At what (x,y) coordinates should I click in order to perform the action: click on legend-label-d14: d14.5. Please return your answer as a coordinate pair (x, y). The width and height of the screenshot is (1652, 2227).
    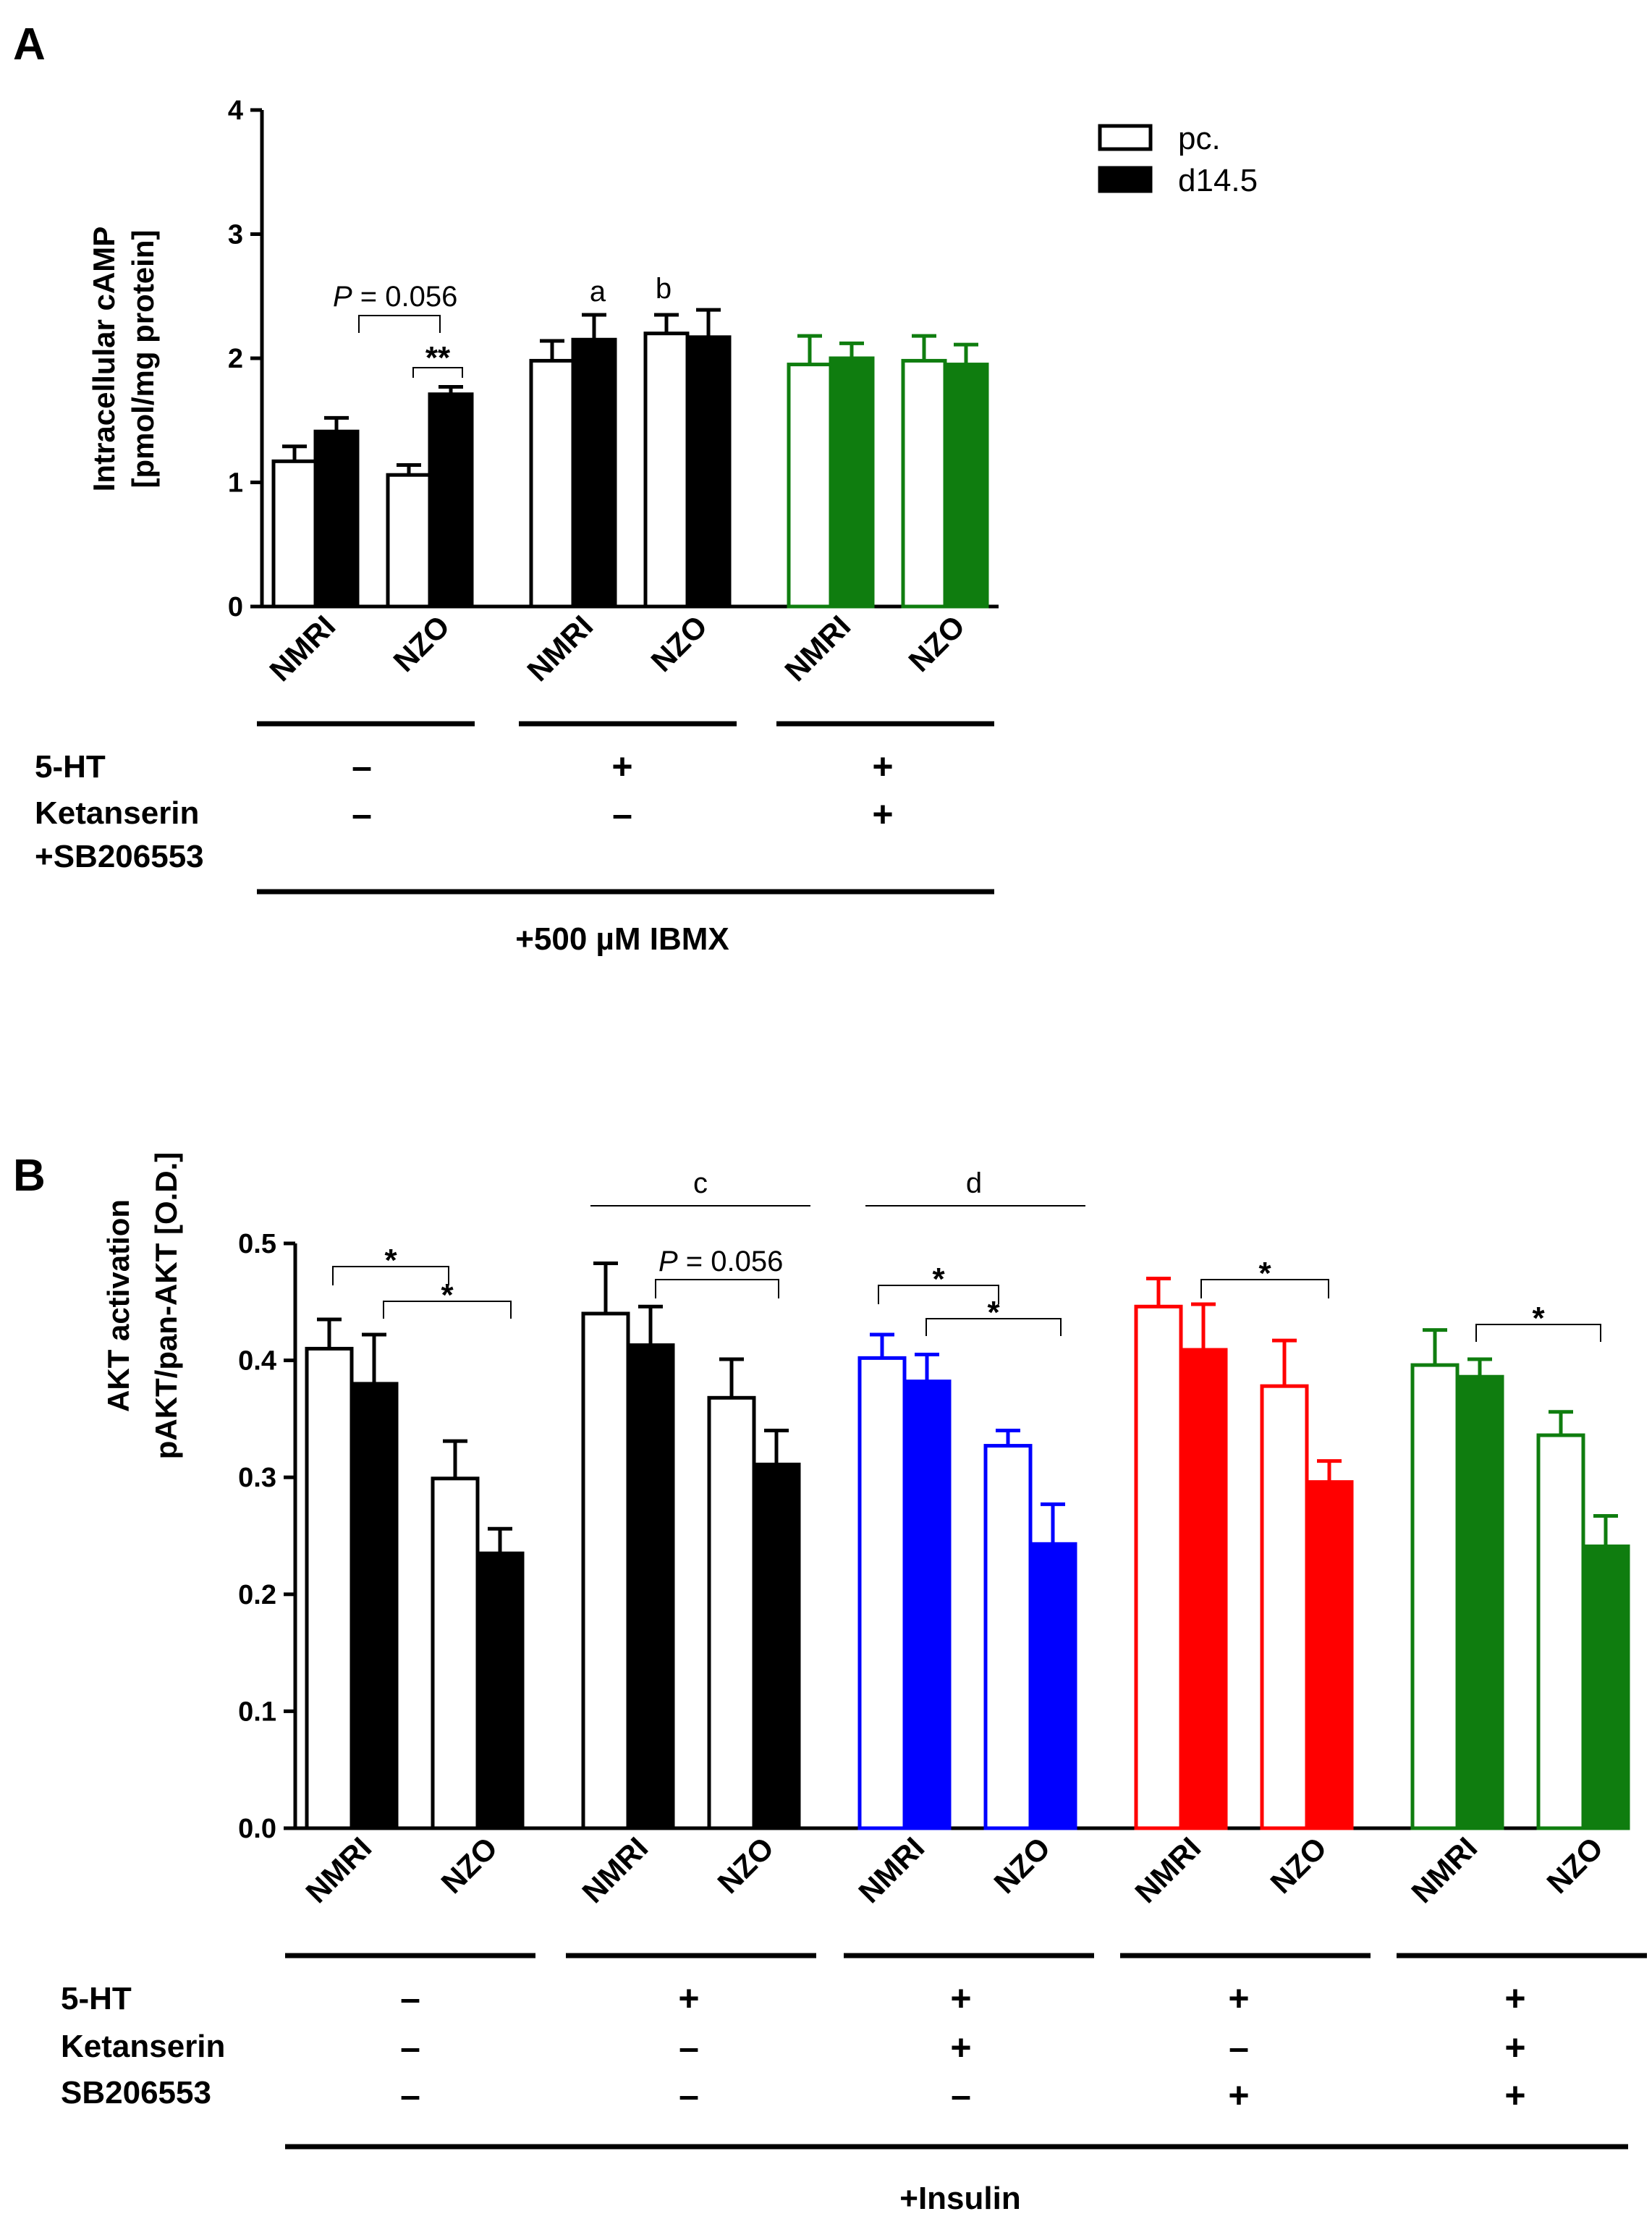
    Looking at the image, I should click on (1218, 181).